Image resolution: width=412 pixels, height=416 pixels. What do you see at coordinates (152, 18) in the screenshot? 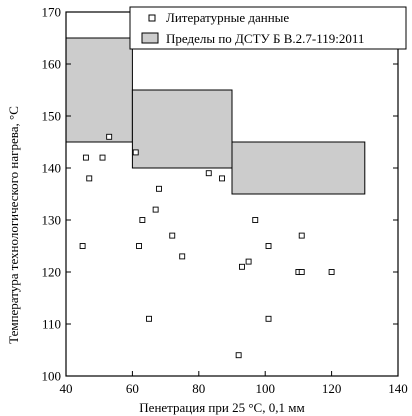
I see `legend-marker-literature` at bounding box center [152, 18].